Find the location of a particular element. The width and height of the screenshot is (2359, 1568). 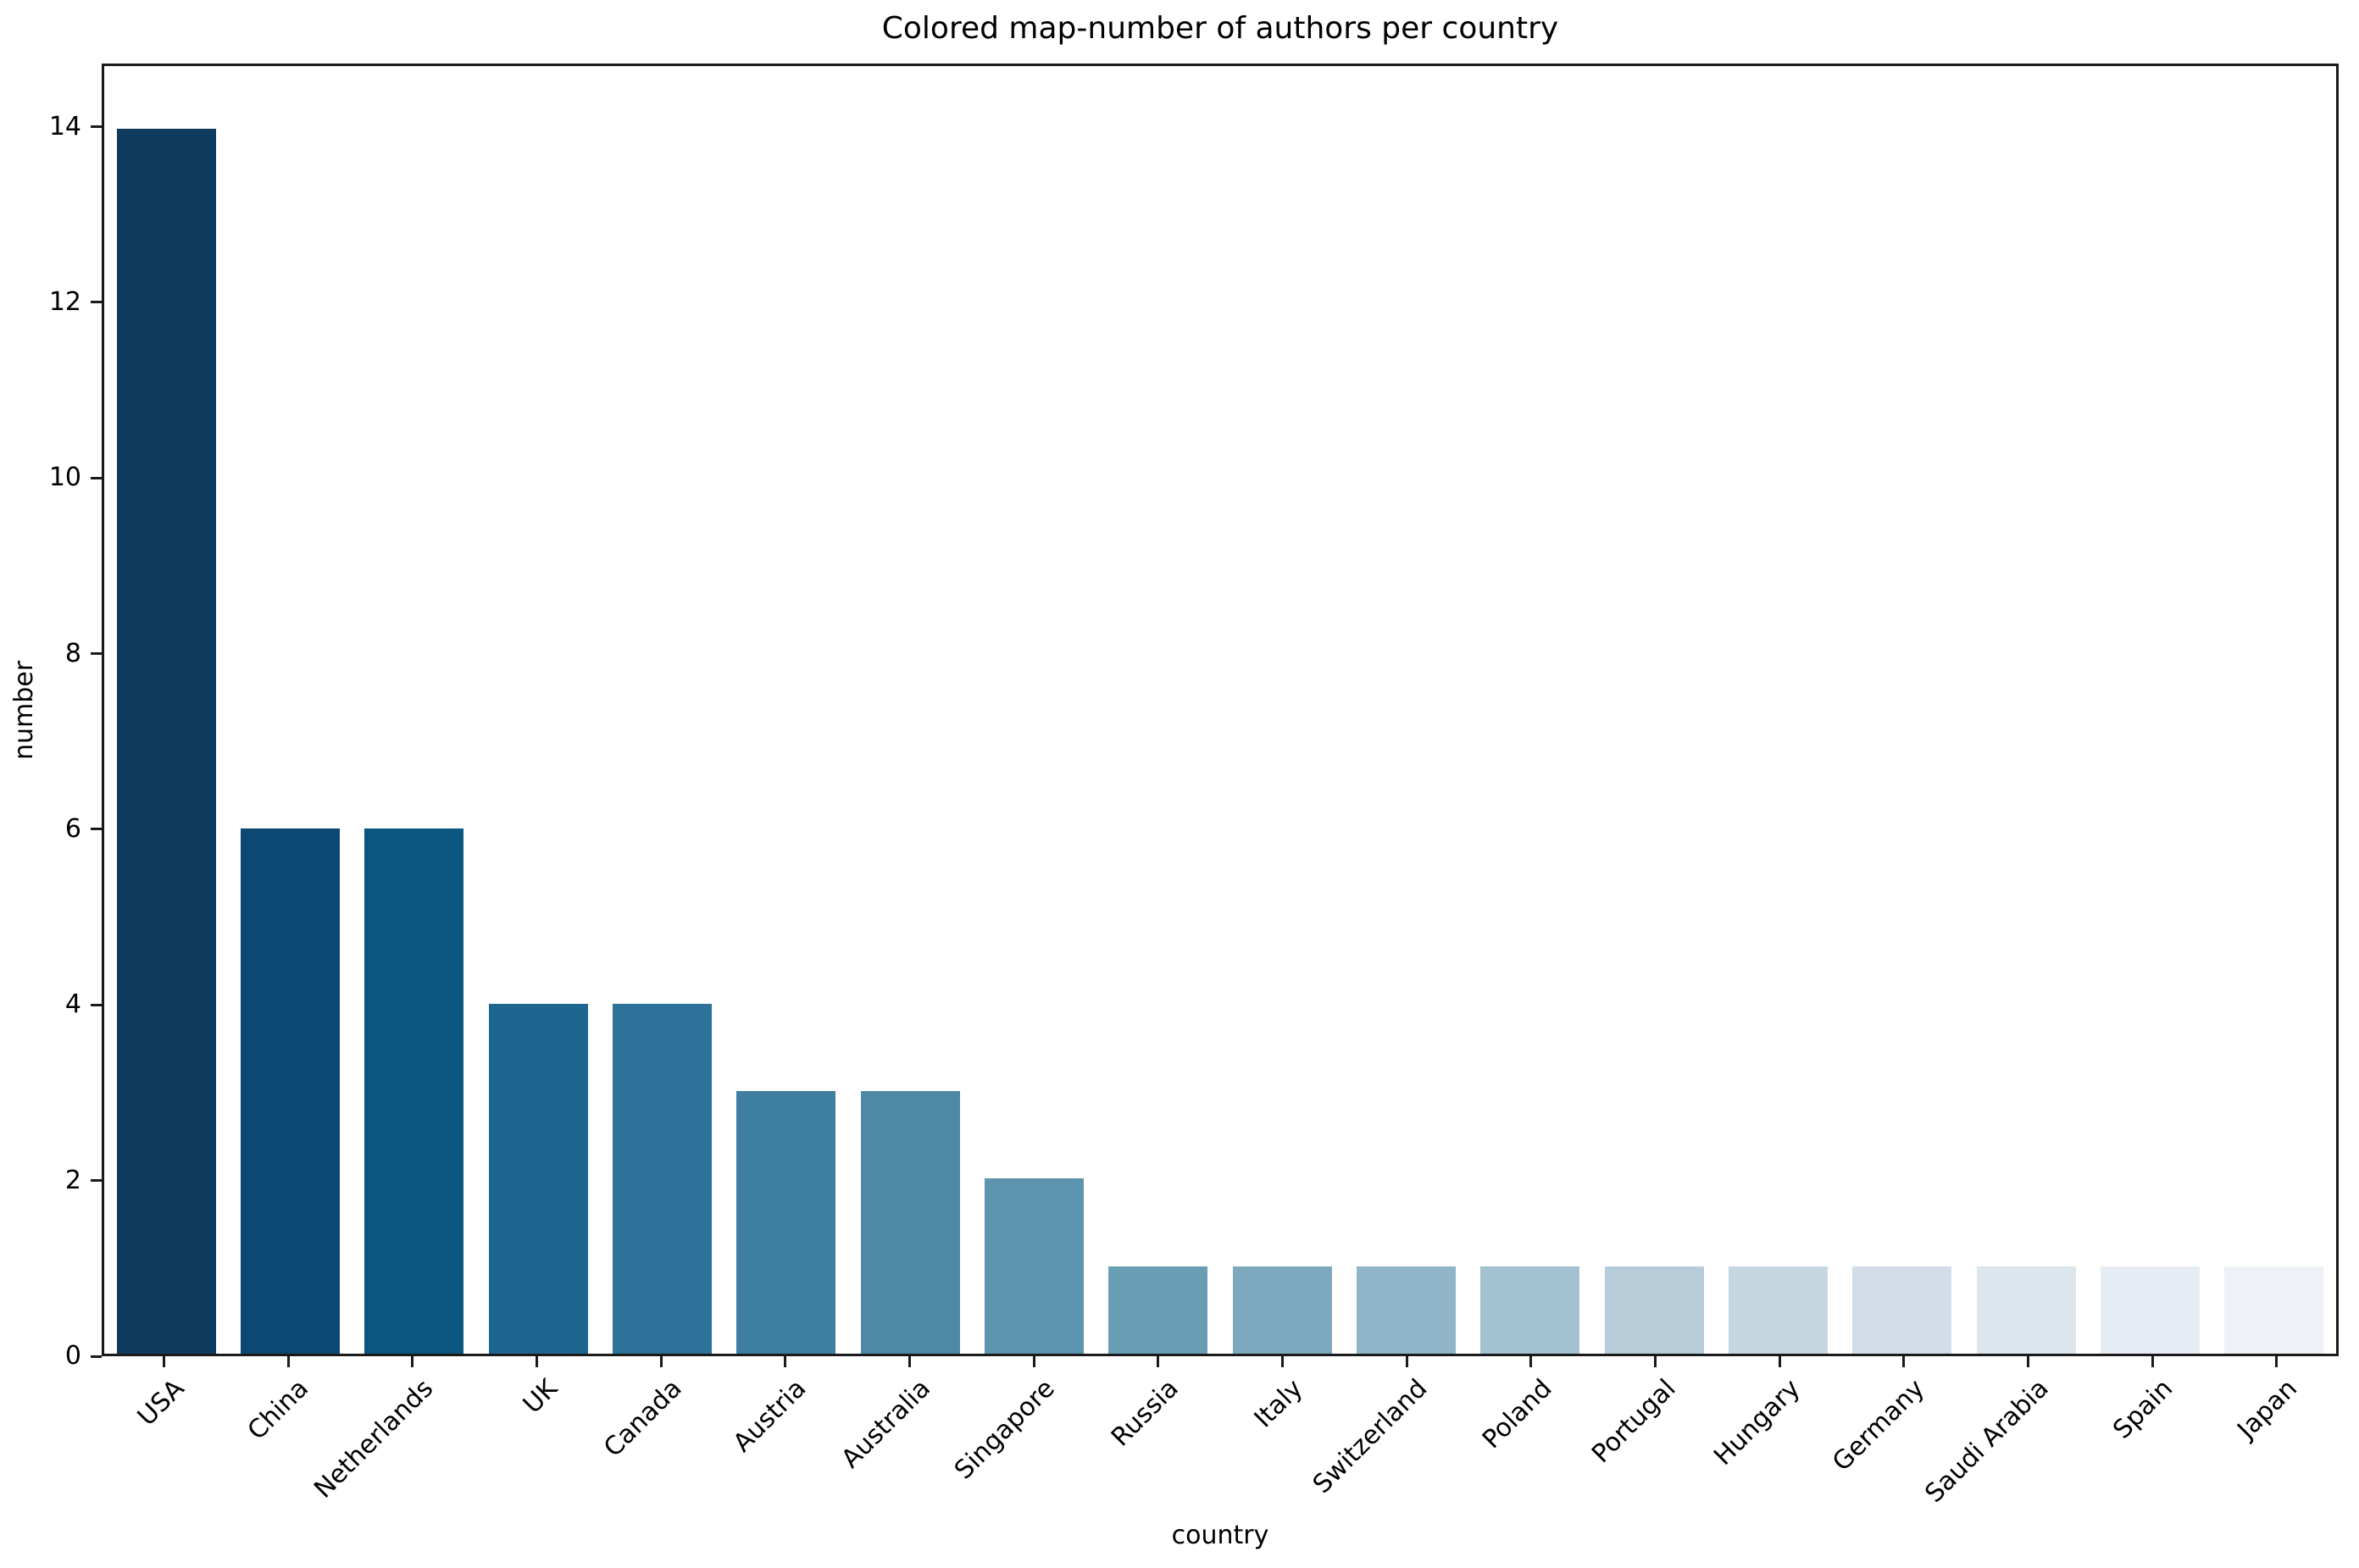

x-tick-label: USA is located at coordinates (161, 1402).